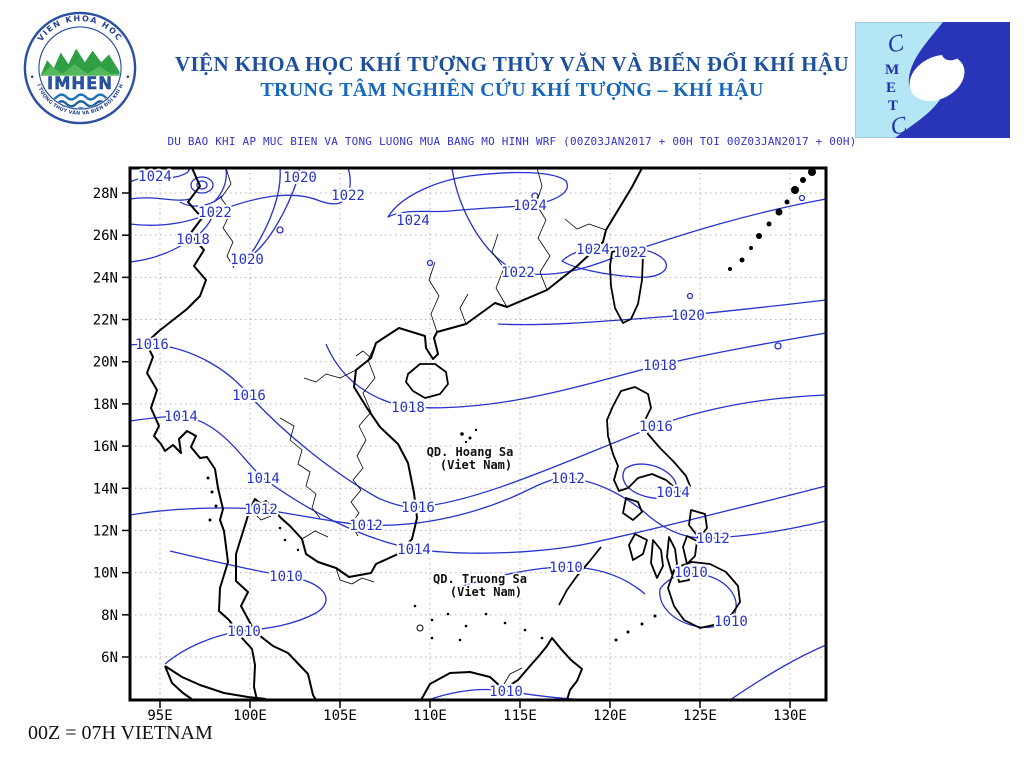  What do you see at coordinates (105, 278) in the screenshot?
I see `lat-tick-label: 24N` at bounding box center [105, 278].